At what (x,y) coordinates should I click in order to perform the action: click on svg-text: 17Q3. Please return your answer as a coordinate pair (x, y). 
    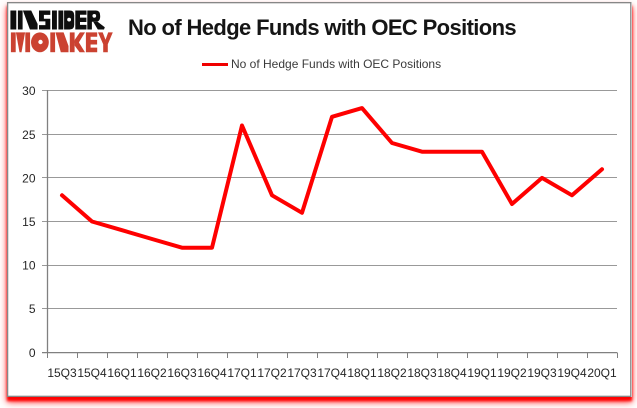
    Looking at the image, I should click on (302, 373).